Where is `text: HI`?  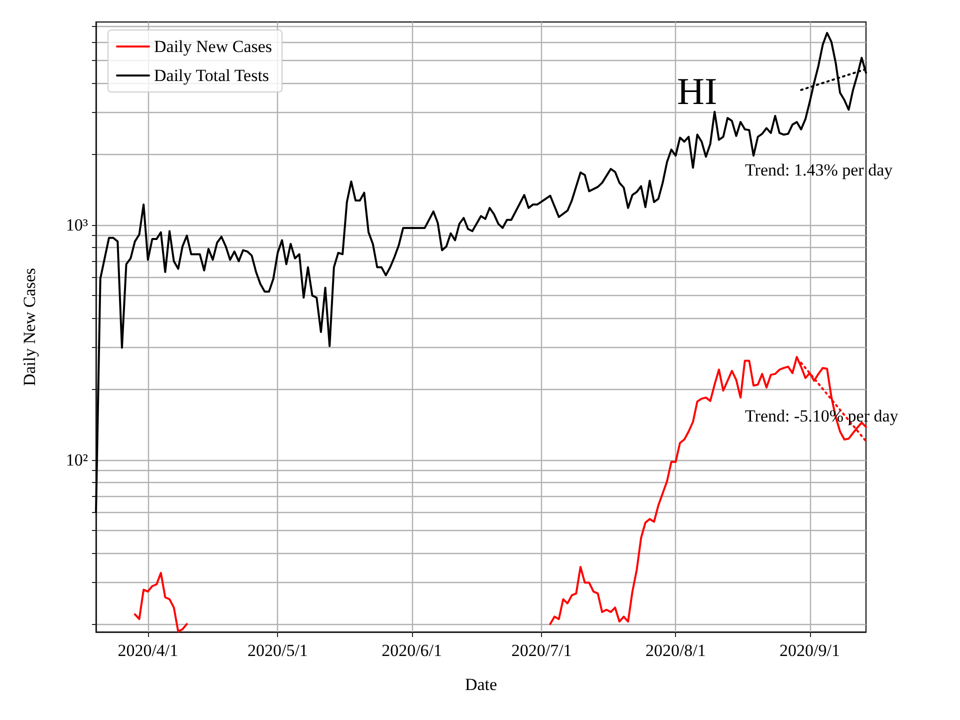
text: HI is located at coordinates (697, 92).